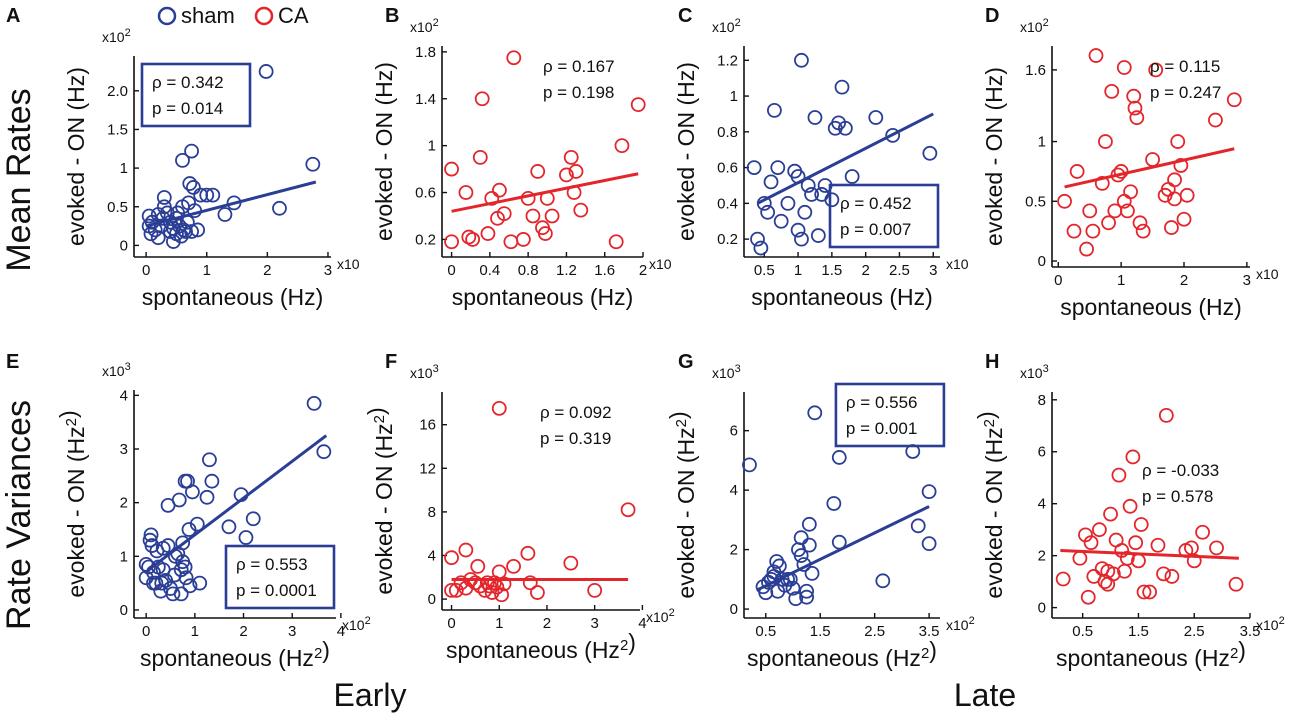 The width and height of the screenshot is (1300, 720). What do you see at coordinates (1035, 70) in the screenshot?
I see `y-tick-label: 1.6` at bounding box center [1035, 70].